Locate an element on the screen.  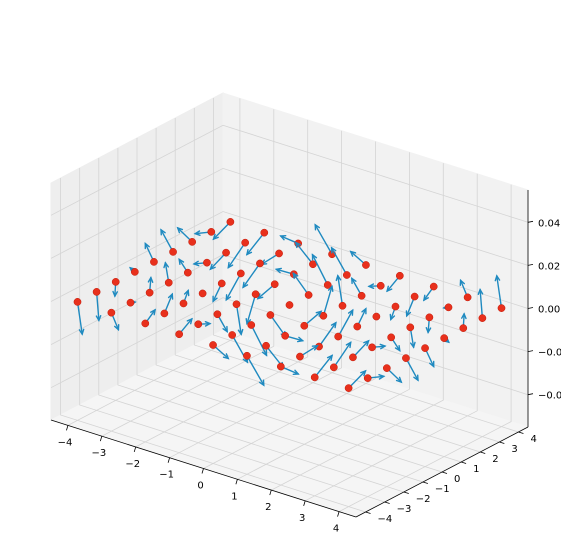
y-tick-label: −1 is located at coordinates (442, 489).